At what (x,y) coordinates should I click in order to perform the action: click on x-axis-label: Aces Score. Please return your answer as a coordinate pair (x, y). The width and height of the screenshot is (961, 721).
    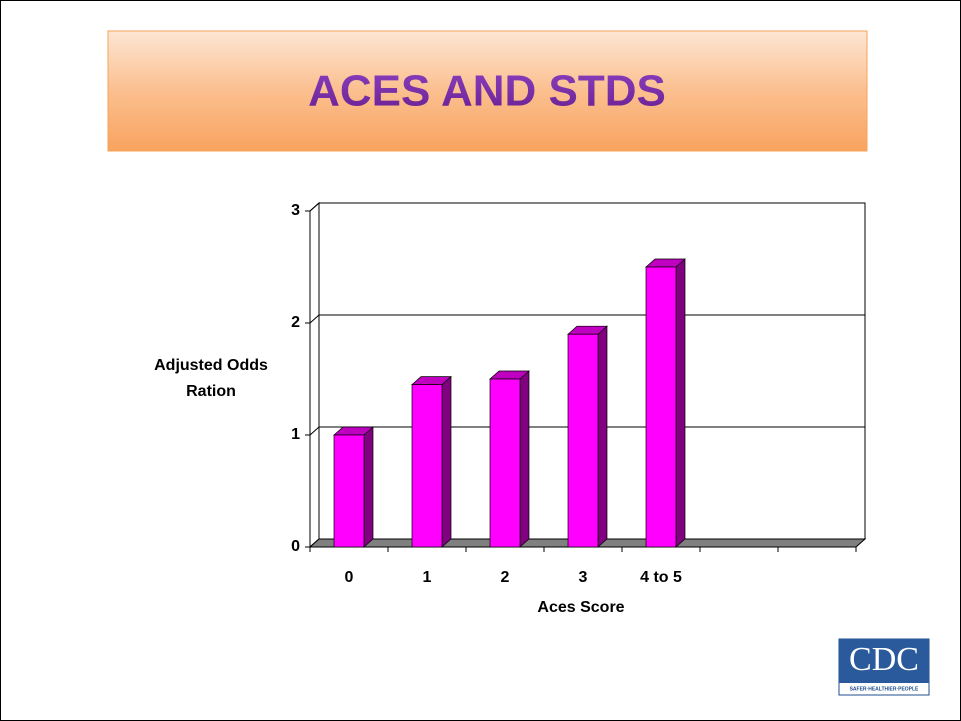
    Looking at the image, I should click on (580, 607).